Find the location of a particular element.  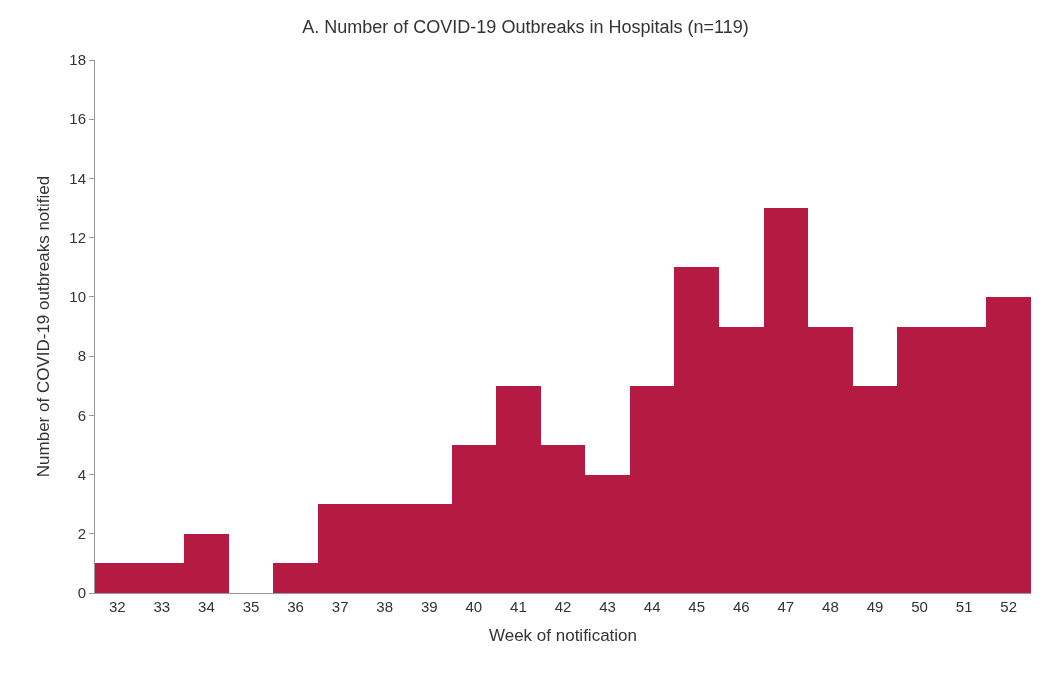

y-tick-label: 12 is located at coordinates (77, 237).